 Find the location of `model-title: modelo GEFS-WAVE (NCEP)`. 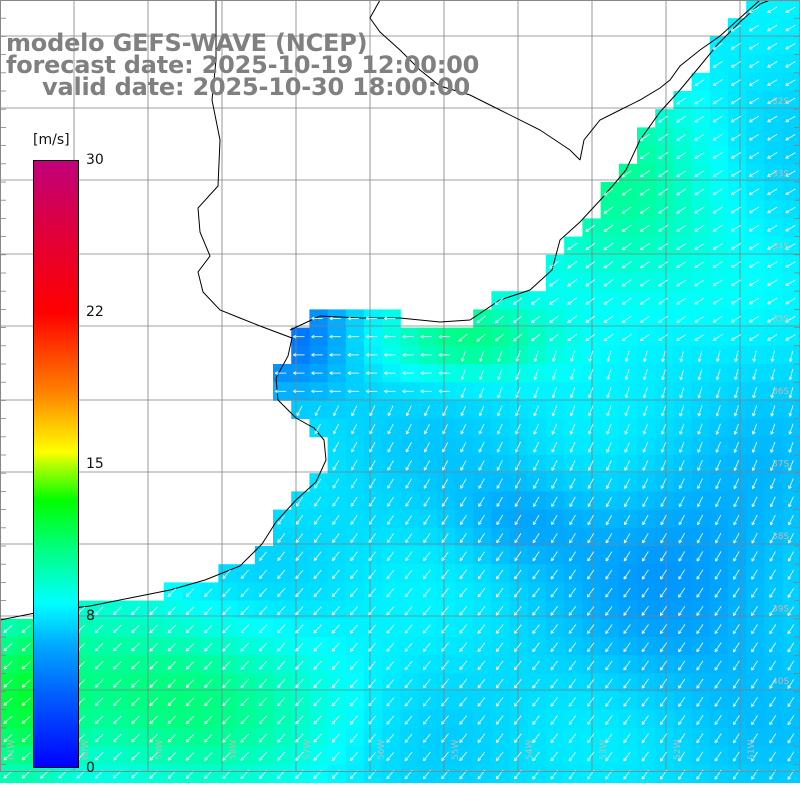

model-title: modelo GEFS-WAVE (NCEP) is located at coordinates (187, 43).